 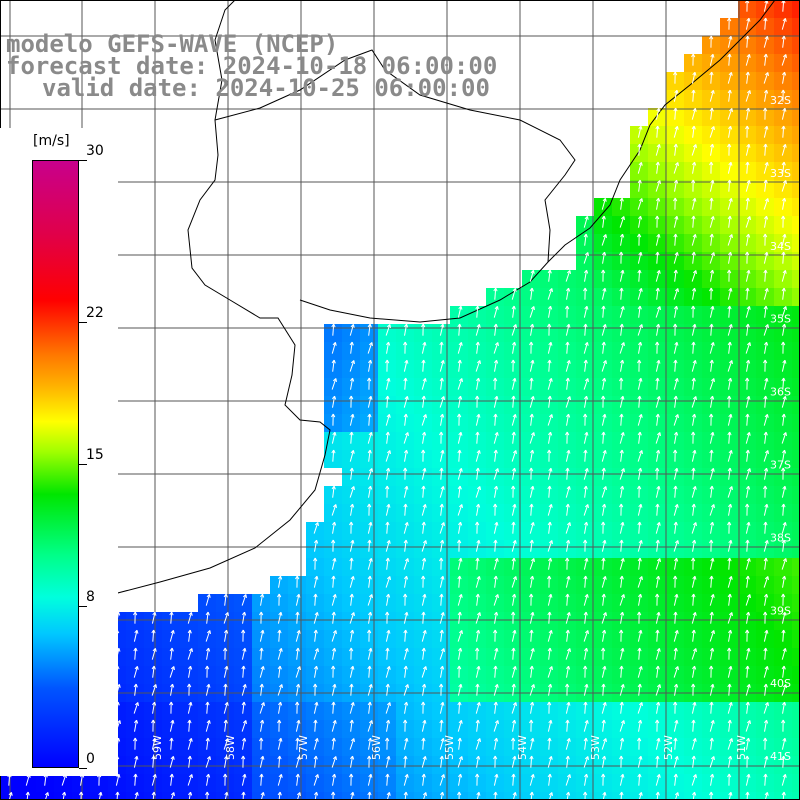 What do you see at coordinates (230, 747) in the screenshot?
I see `longitude-label: 58W` at bounding box center [230, 747].